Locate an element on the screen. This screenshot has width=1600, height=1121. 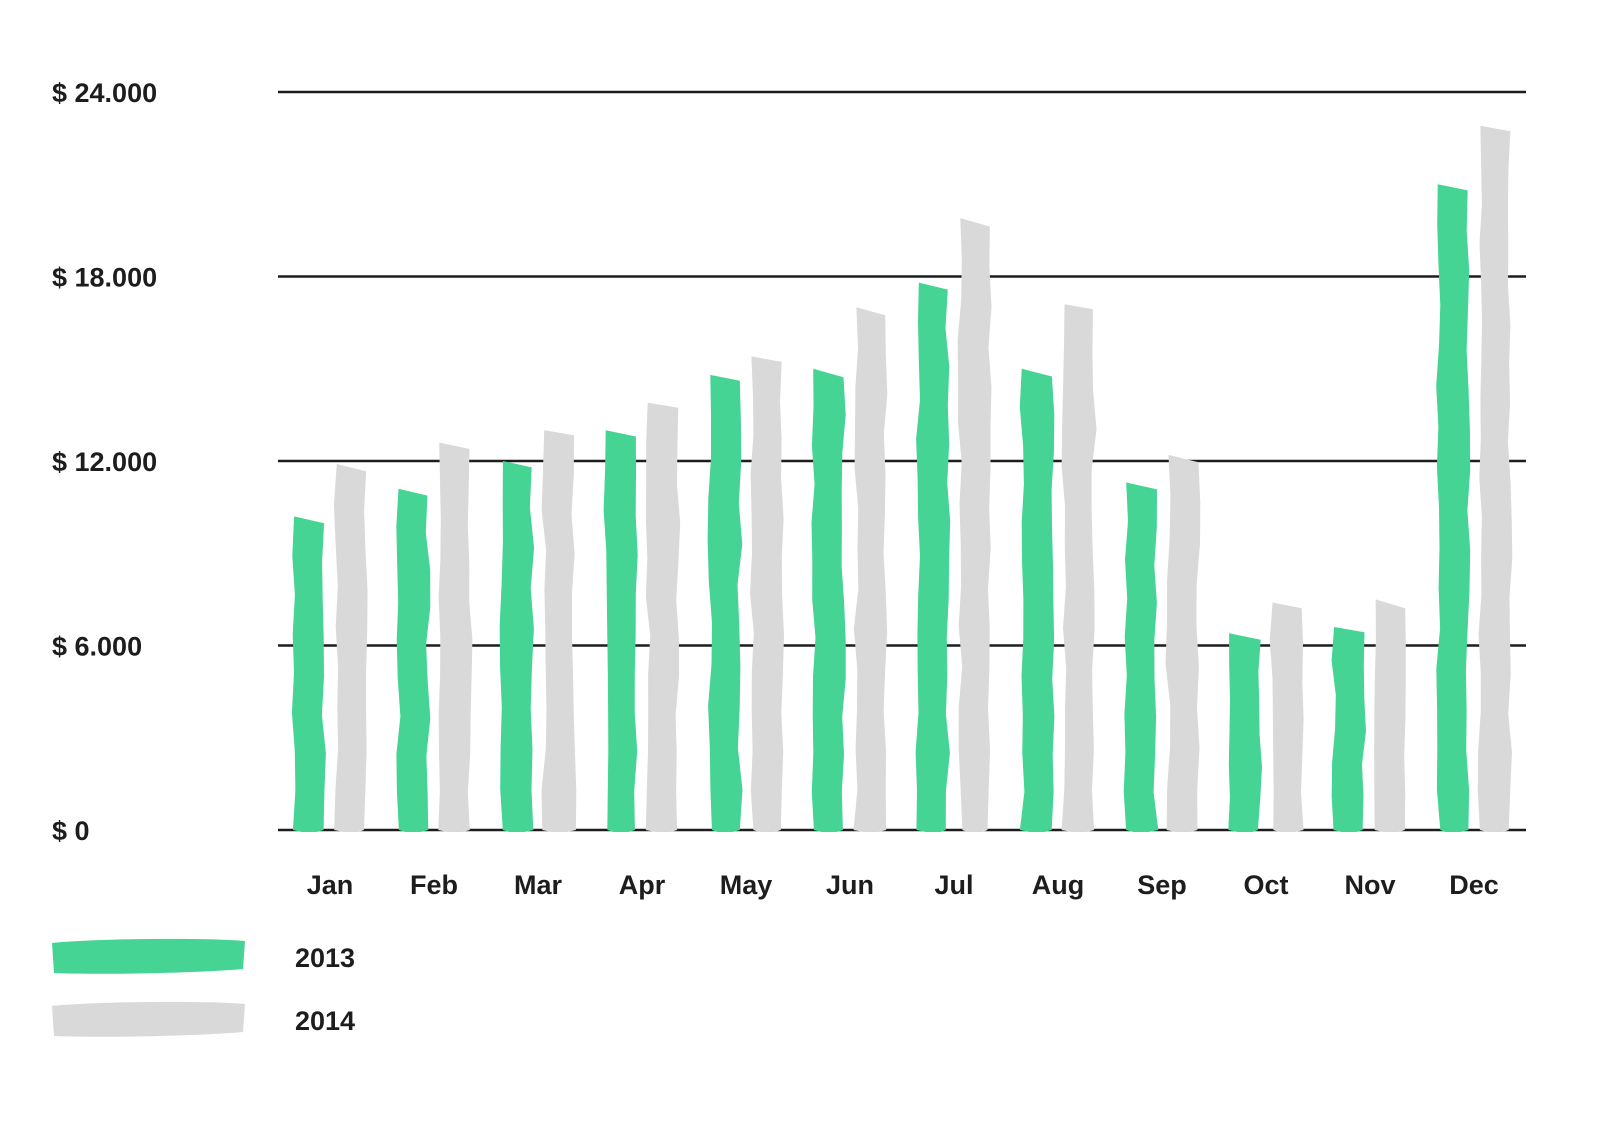
bar-2013-apr is located at coordinates (620, 631).